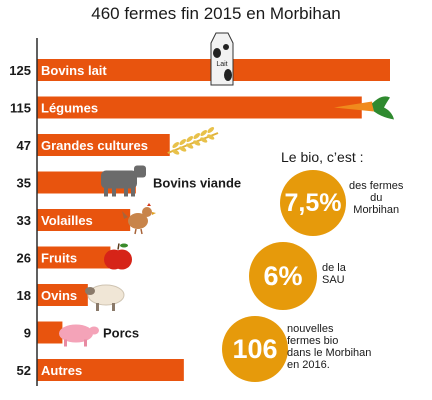 Image resolution: width=432 pixels, height=400 pixels. I want to click on chicken-icon, so click(139, 219).